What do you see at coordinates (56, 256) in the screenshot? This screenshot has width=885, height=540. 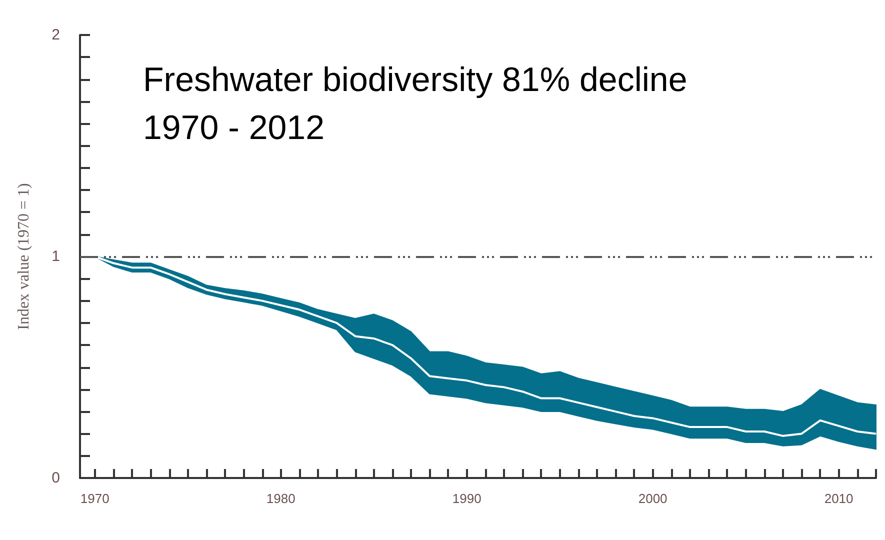 I see `y-tick-label: 1` at bounding box center [56, 256].